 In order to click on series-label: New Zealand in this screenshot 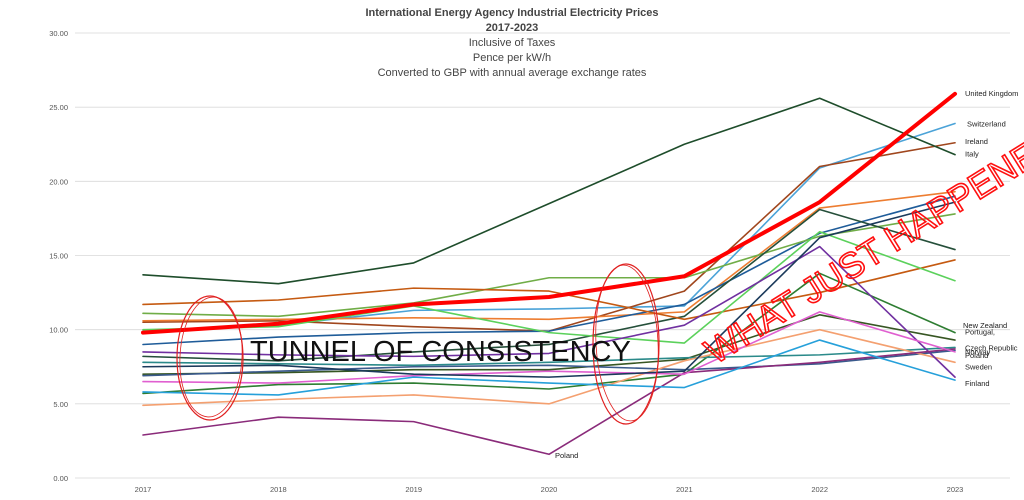, I will do `click(985, 325)`.